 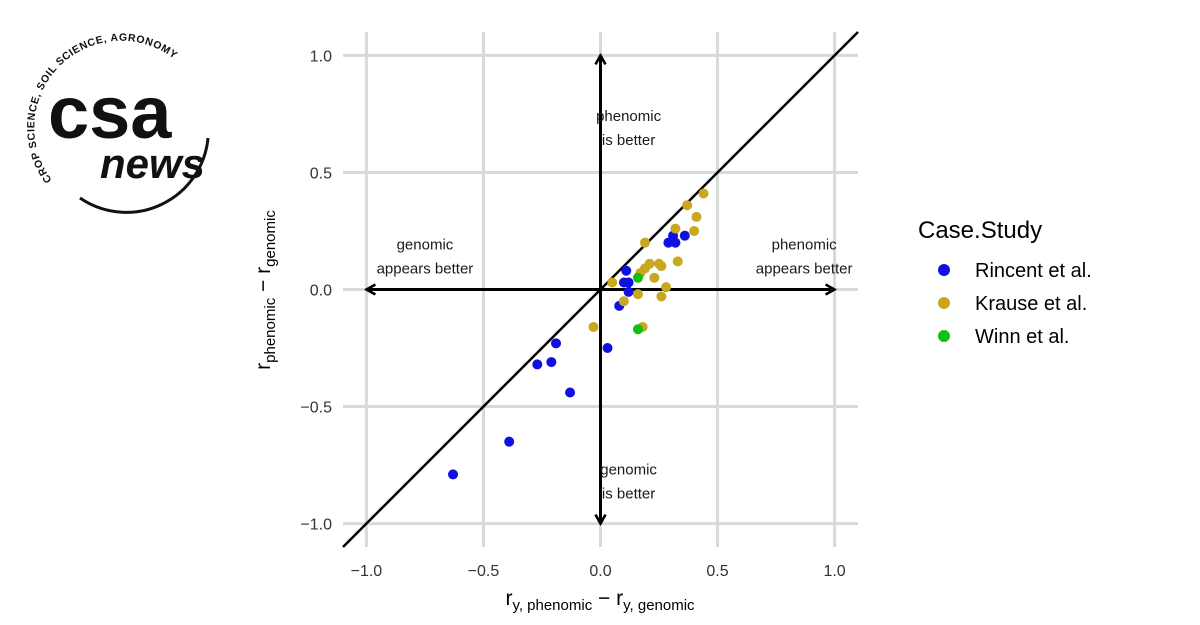 I want to click on x-tick-label: 0.5, so click(x=717, y=571).